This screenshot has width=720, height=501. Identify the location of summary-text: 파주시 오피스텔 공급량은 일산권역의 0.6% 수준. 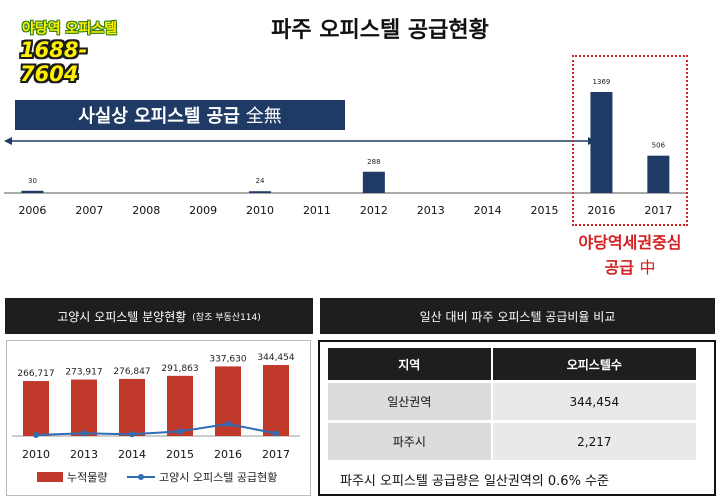
(474, 481).